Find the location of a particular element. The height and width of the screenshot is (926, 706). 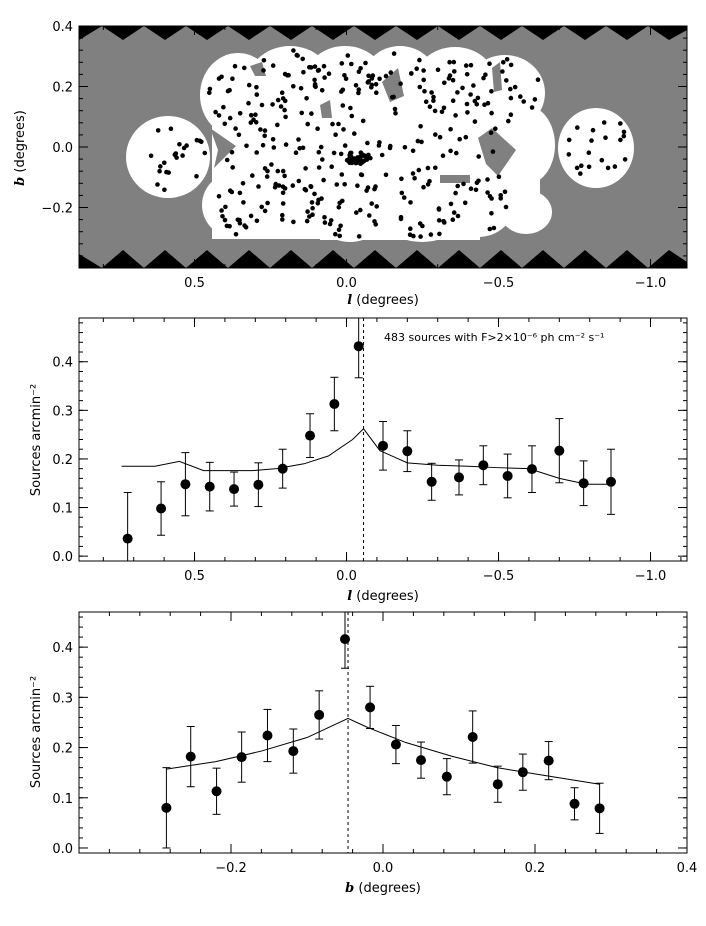

b-profile-xlabel-unit: (degrees) is located at coordinates (389, 888).